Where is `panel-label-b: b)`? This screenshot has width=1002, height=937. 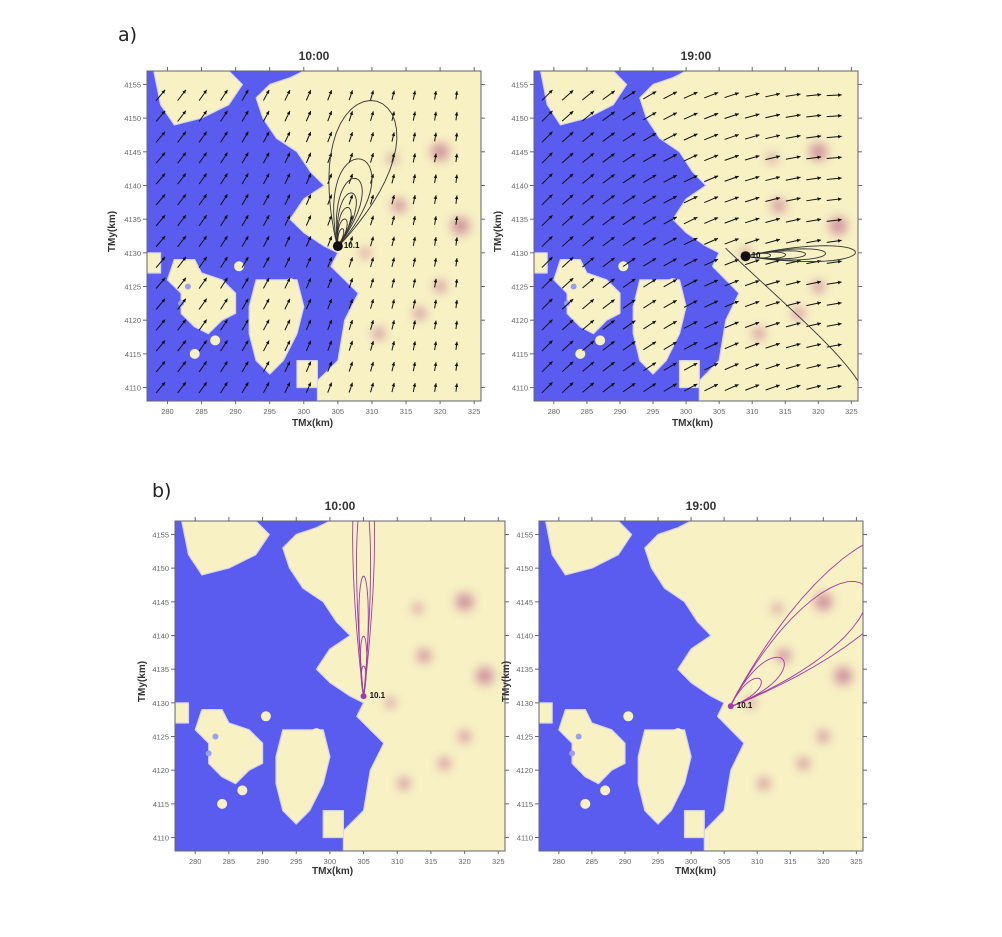
panel-label-b: b) is located at coordinates (162, 491).